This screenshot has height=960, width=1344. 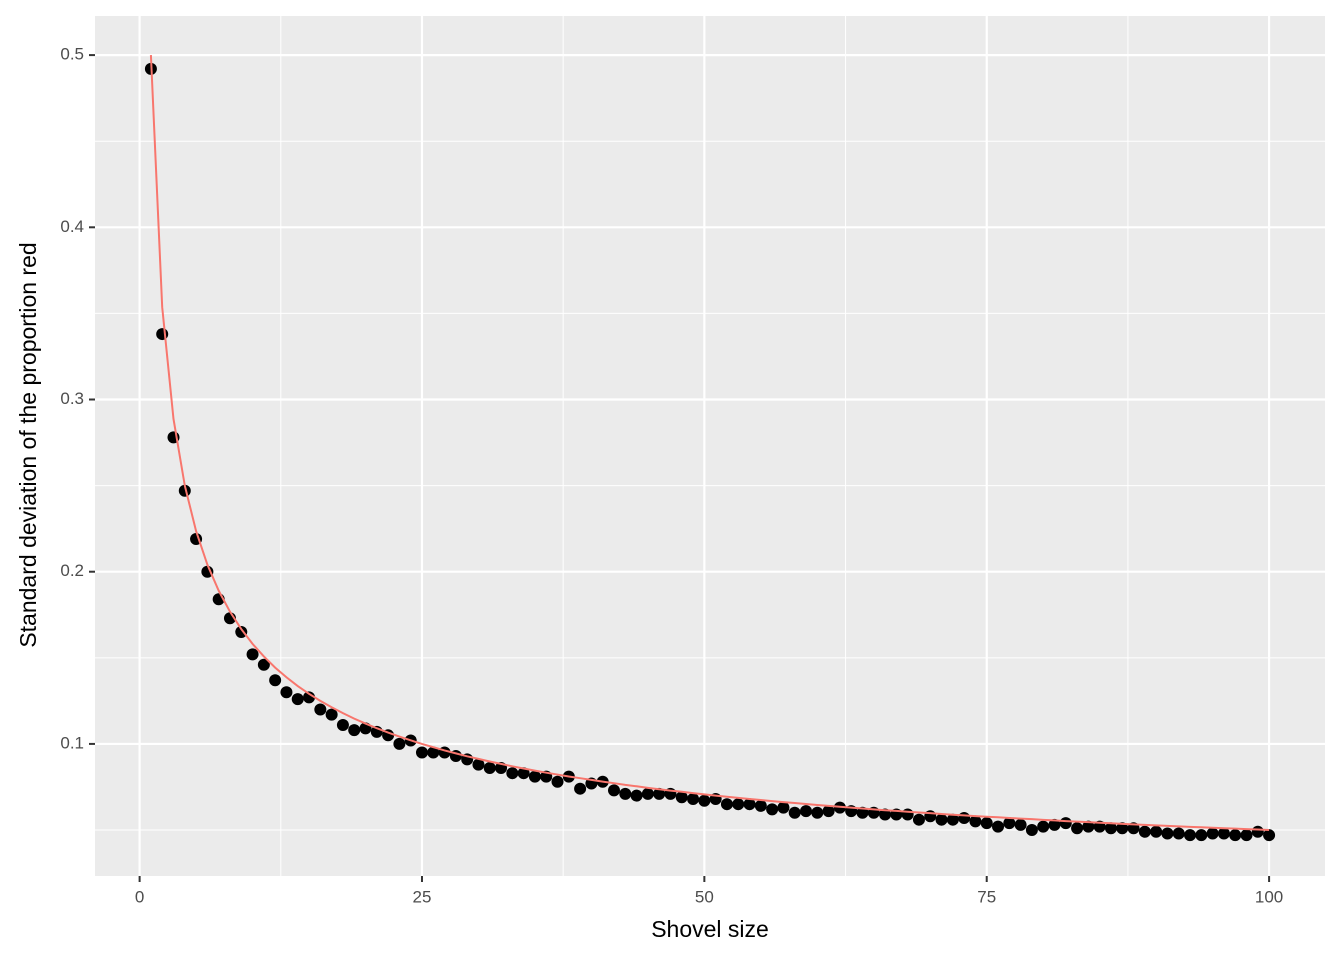 I want to click on y-tick-label: 0.3, so click(x=72, y=398).